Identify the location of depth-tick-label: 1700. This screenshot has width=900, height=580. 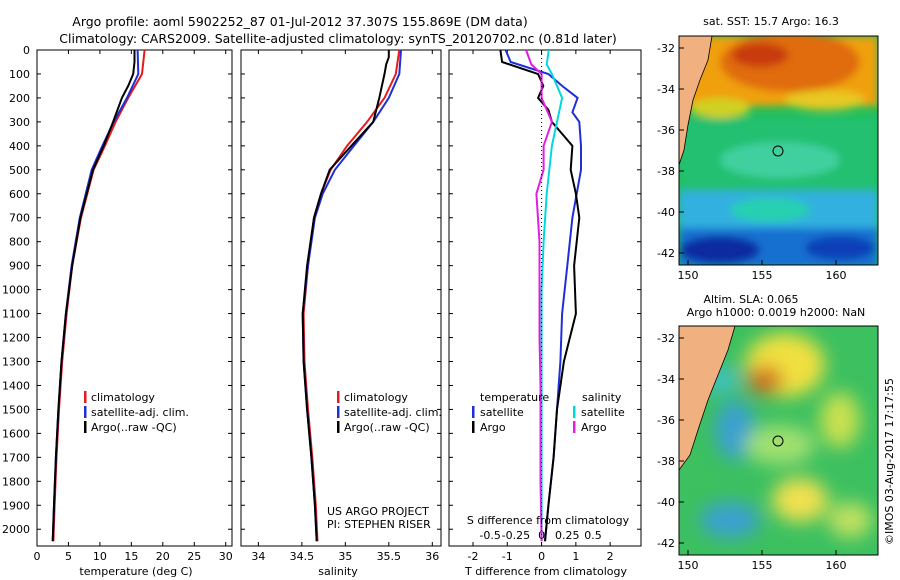
(16, 457).